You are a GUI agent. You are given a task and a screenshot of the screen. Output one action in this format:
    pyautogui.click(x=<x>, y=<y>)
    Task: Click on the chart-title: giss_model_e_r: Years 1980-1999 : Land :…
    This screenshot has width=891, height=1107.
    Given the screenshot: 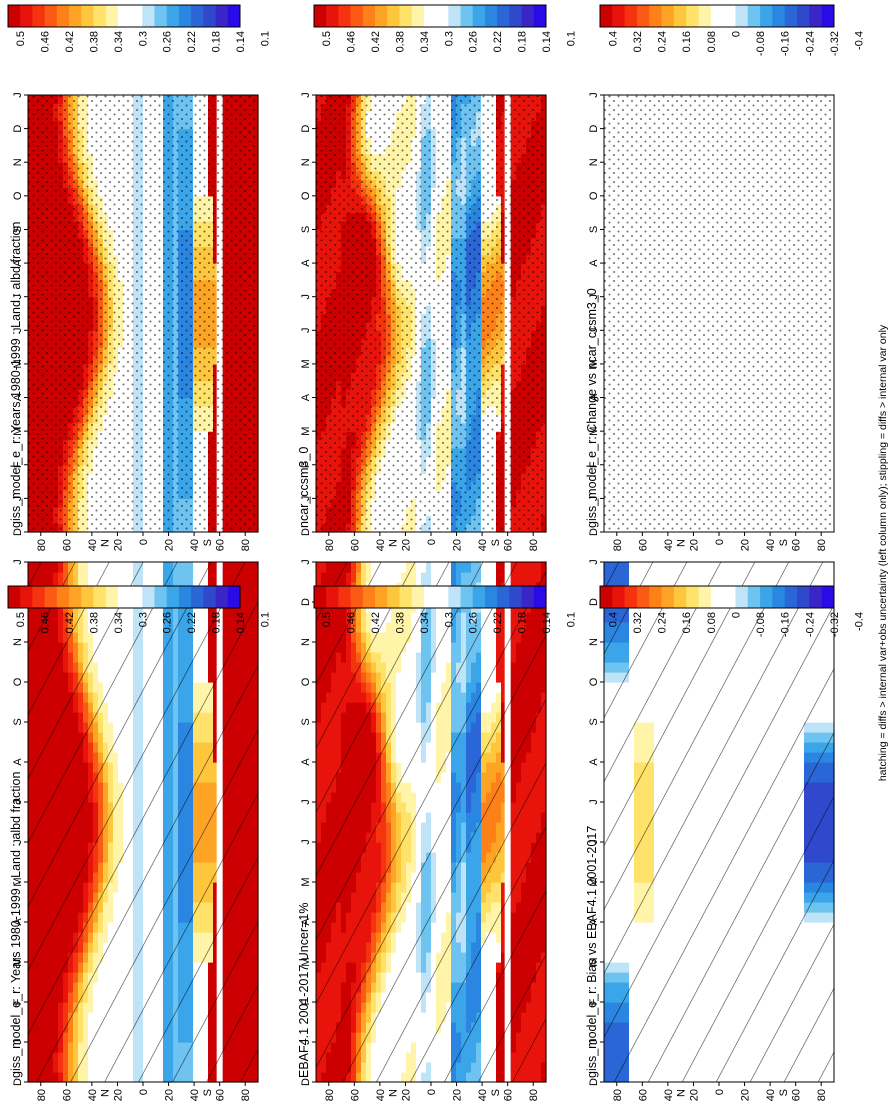 What is the action you would take?
    pyautogui.click(x=16, y=924)
    